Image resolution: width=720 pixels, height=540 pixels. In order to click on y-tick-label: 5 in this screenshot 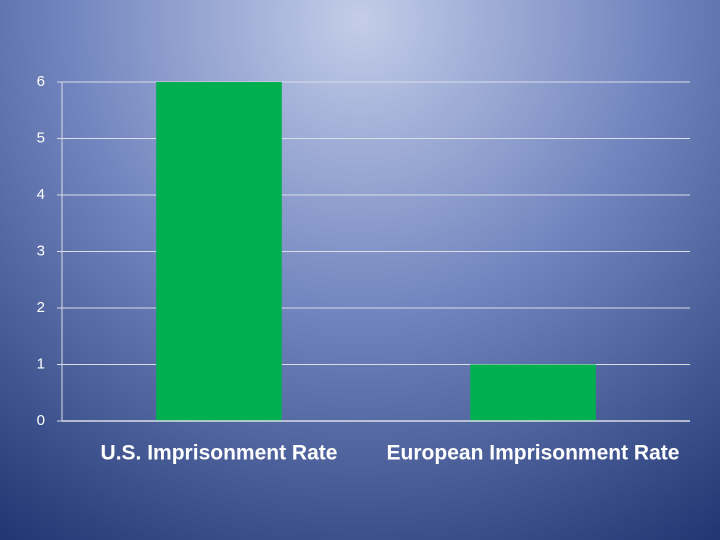, I will do `click(41, 137)`.